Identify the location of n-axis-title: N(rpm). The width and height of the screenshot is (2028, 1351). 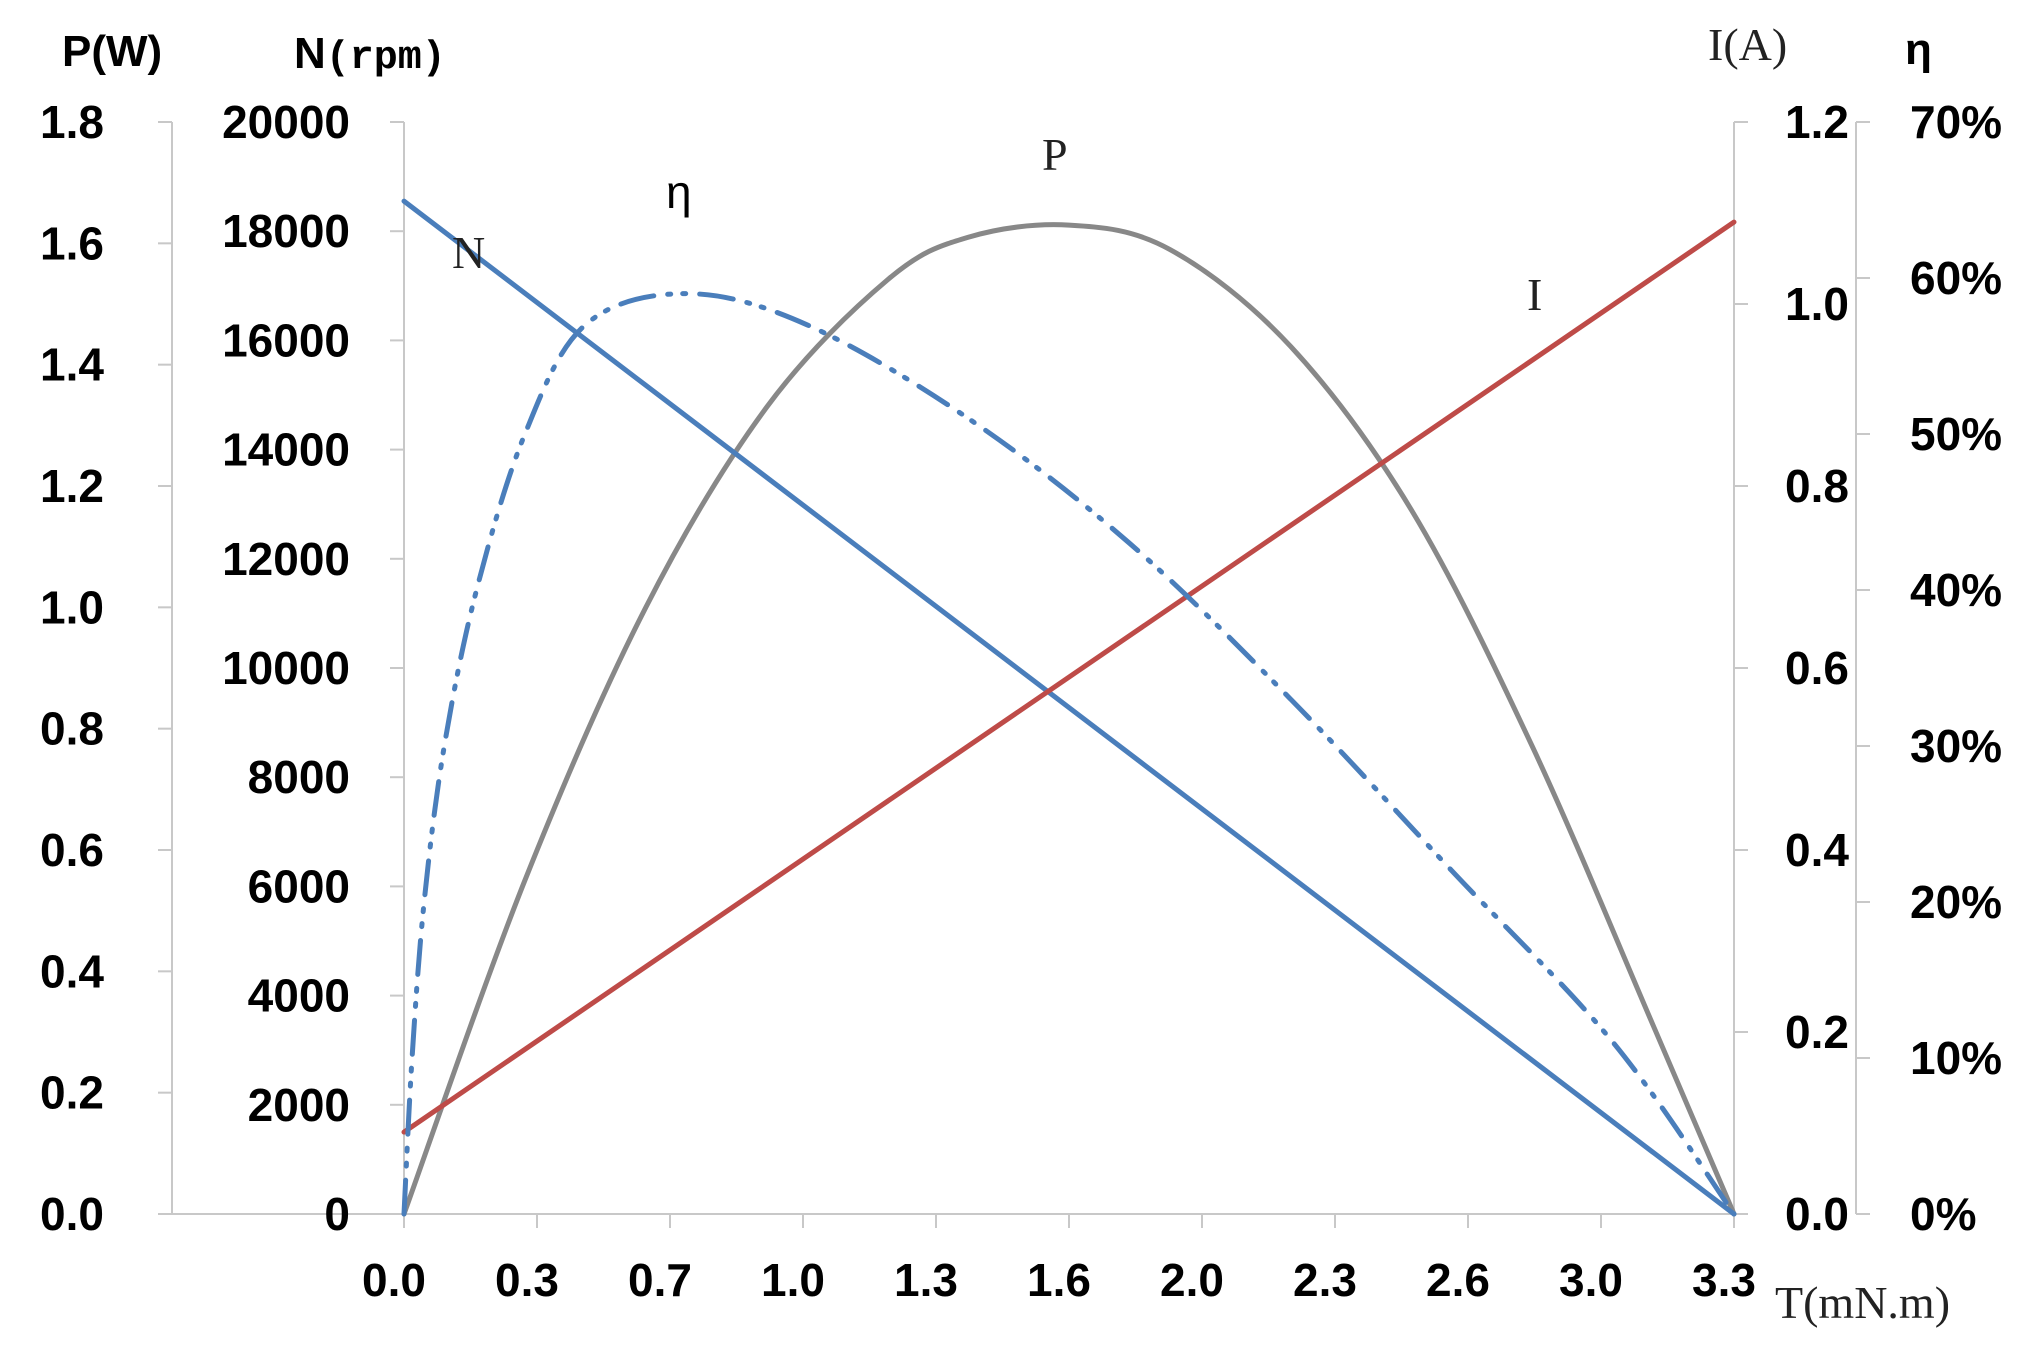
(370, 55).